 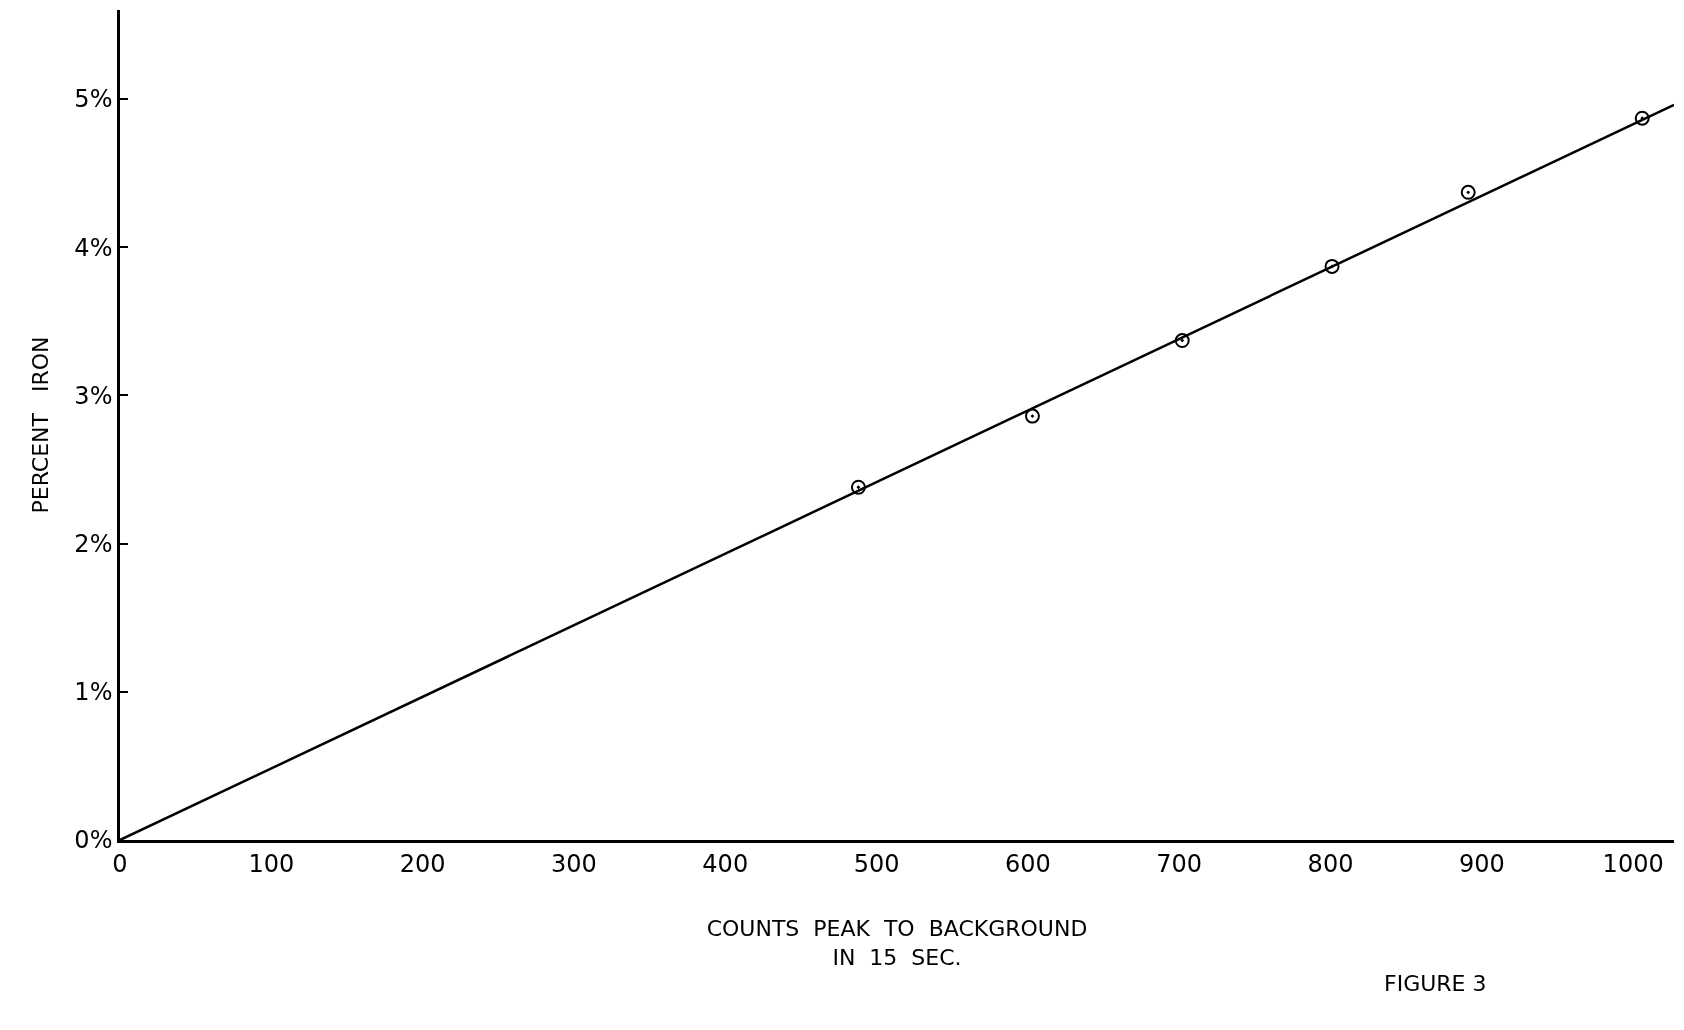 What do you see at coordinates (120, 863) in the screenshot?
I see `x-tick-label: 0` at bounding box center [120, 863].